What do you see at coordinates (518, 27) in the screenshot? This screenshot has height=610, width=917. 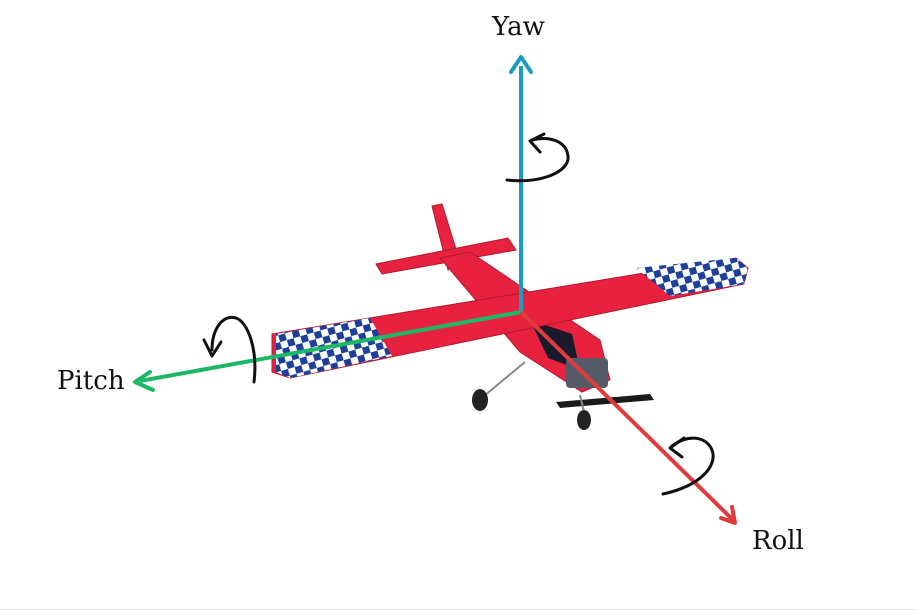 I see `yaw-label: Yaw` at bounding box center [518, 27].